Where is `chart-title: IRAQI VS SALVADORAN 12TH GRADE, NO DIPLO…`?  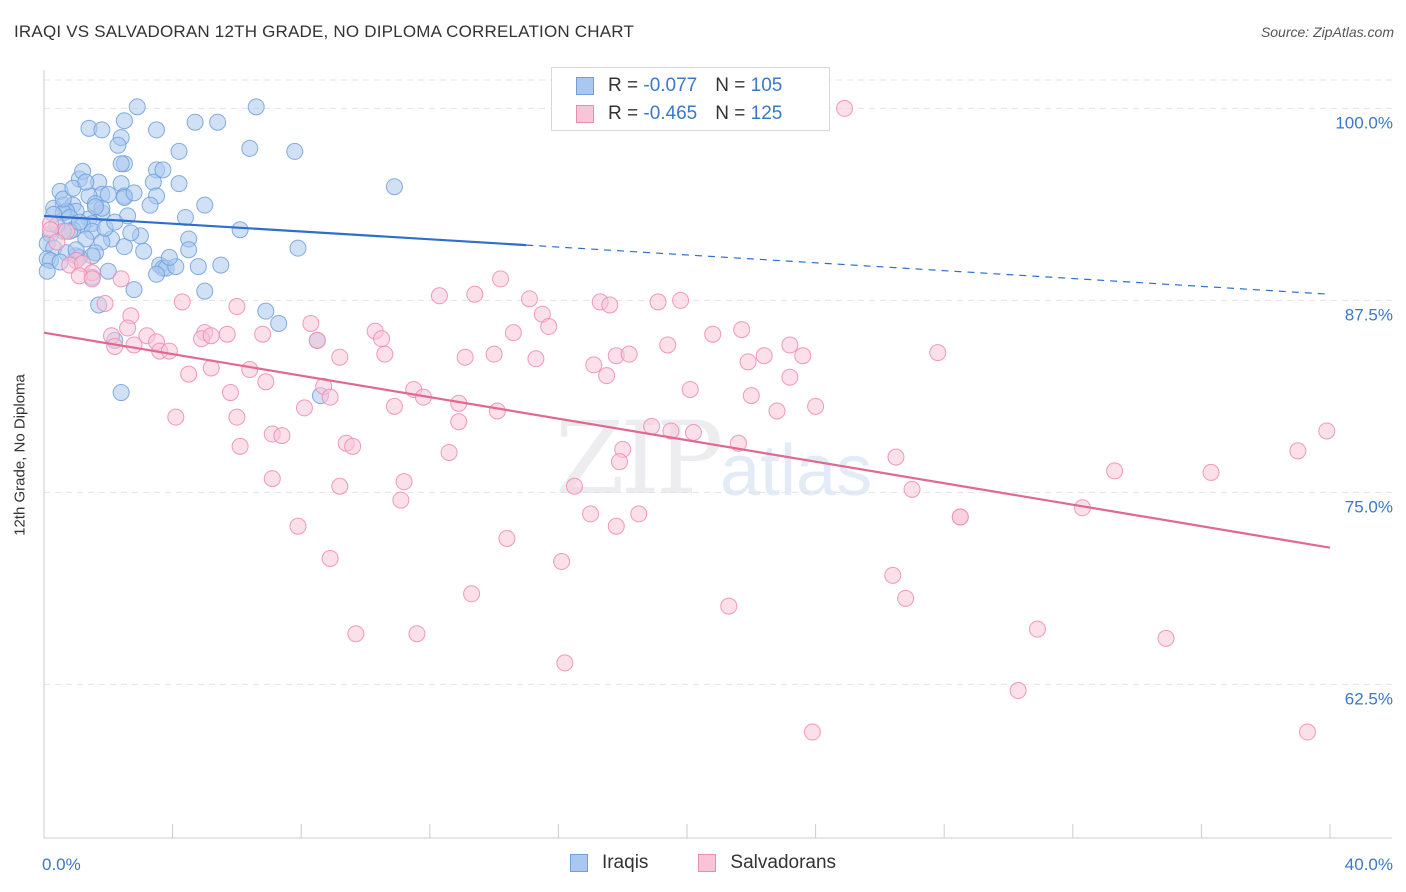 chart-title: IRAQI VS SALVADORAN 12TH GRADE, NO DIPLO… is located at coordinates (324, 31).